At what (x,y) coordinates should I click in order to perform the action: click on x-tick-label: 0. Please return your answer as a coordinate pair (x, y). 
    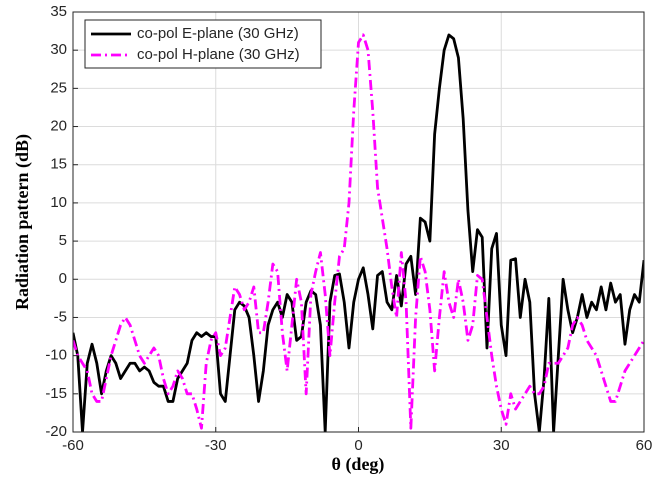
    Looking at the image, I should click on (358, 445).